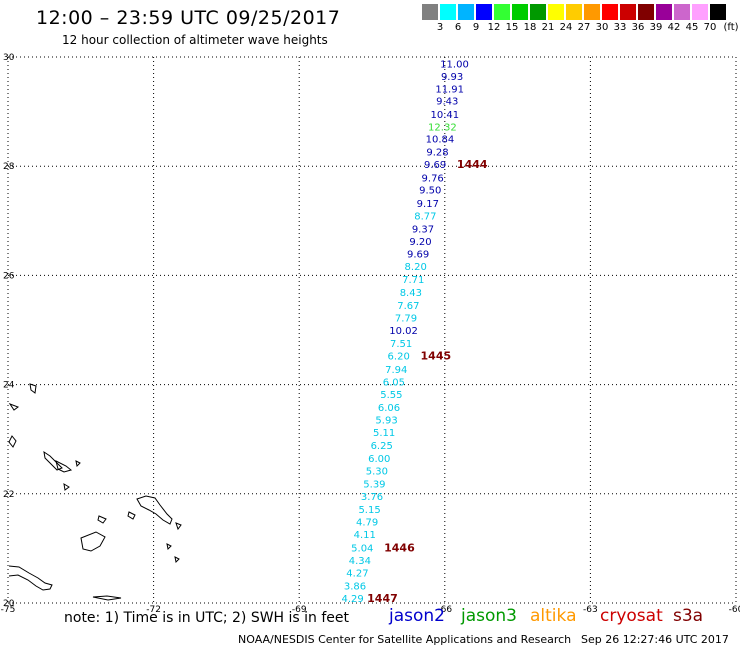 This screenshot has width=740, height=650. Describe the element at coordinates (413, 280) in the screenshot. I see `wave-height-label: 7.71` at that location.